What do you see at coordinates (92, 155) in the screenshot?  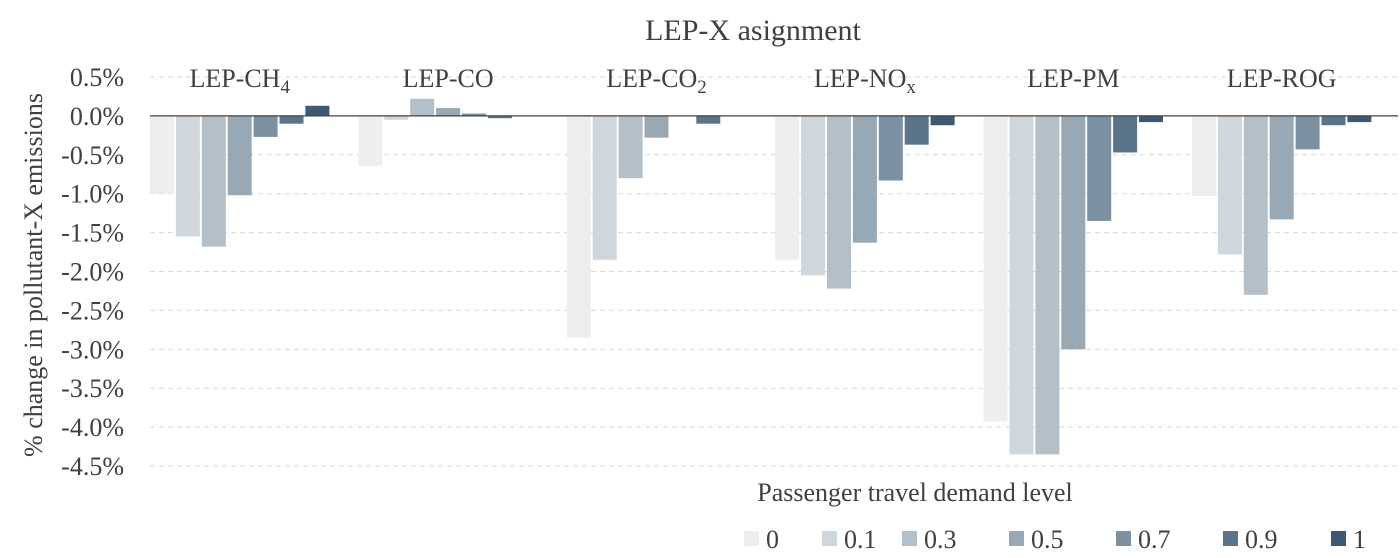 I see `y-tick-label: -0.5%` at bounding box center [92, 155].